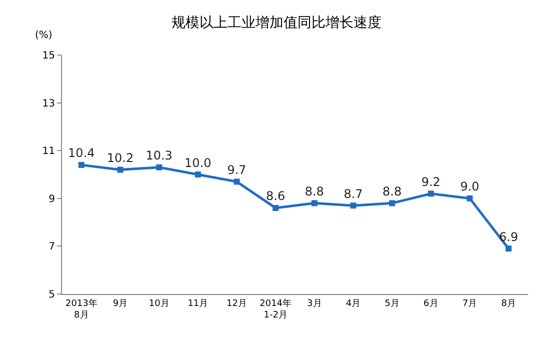 Image resolution: width=553 pixels, height=339 pixels. What do you see at coordinates (198, 163) in the screenshot?
I see `text: 10.0` at bounding box center [198, 163].